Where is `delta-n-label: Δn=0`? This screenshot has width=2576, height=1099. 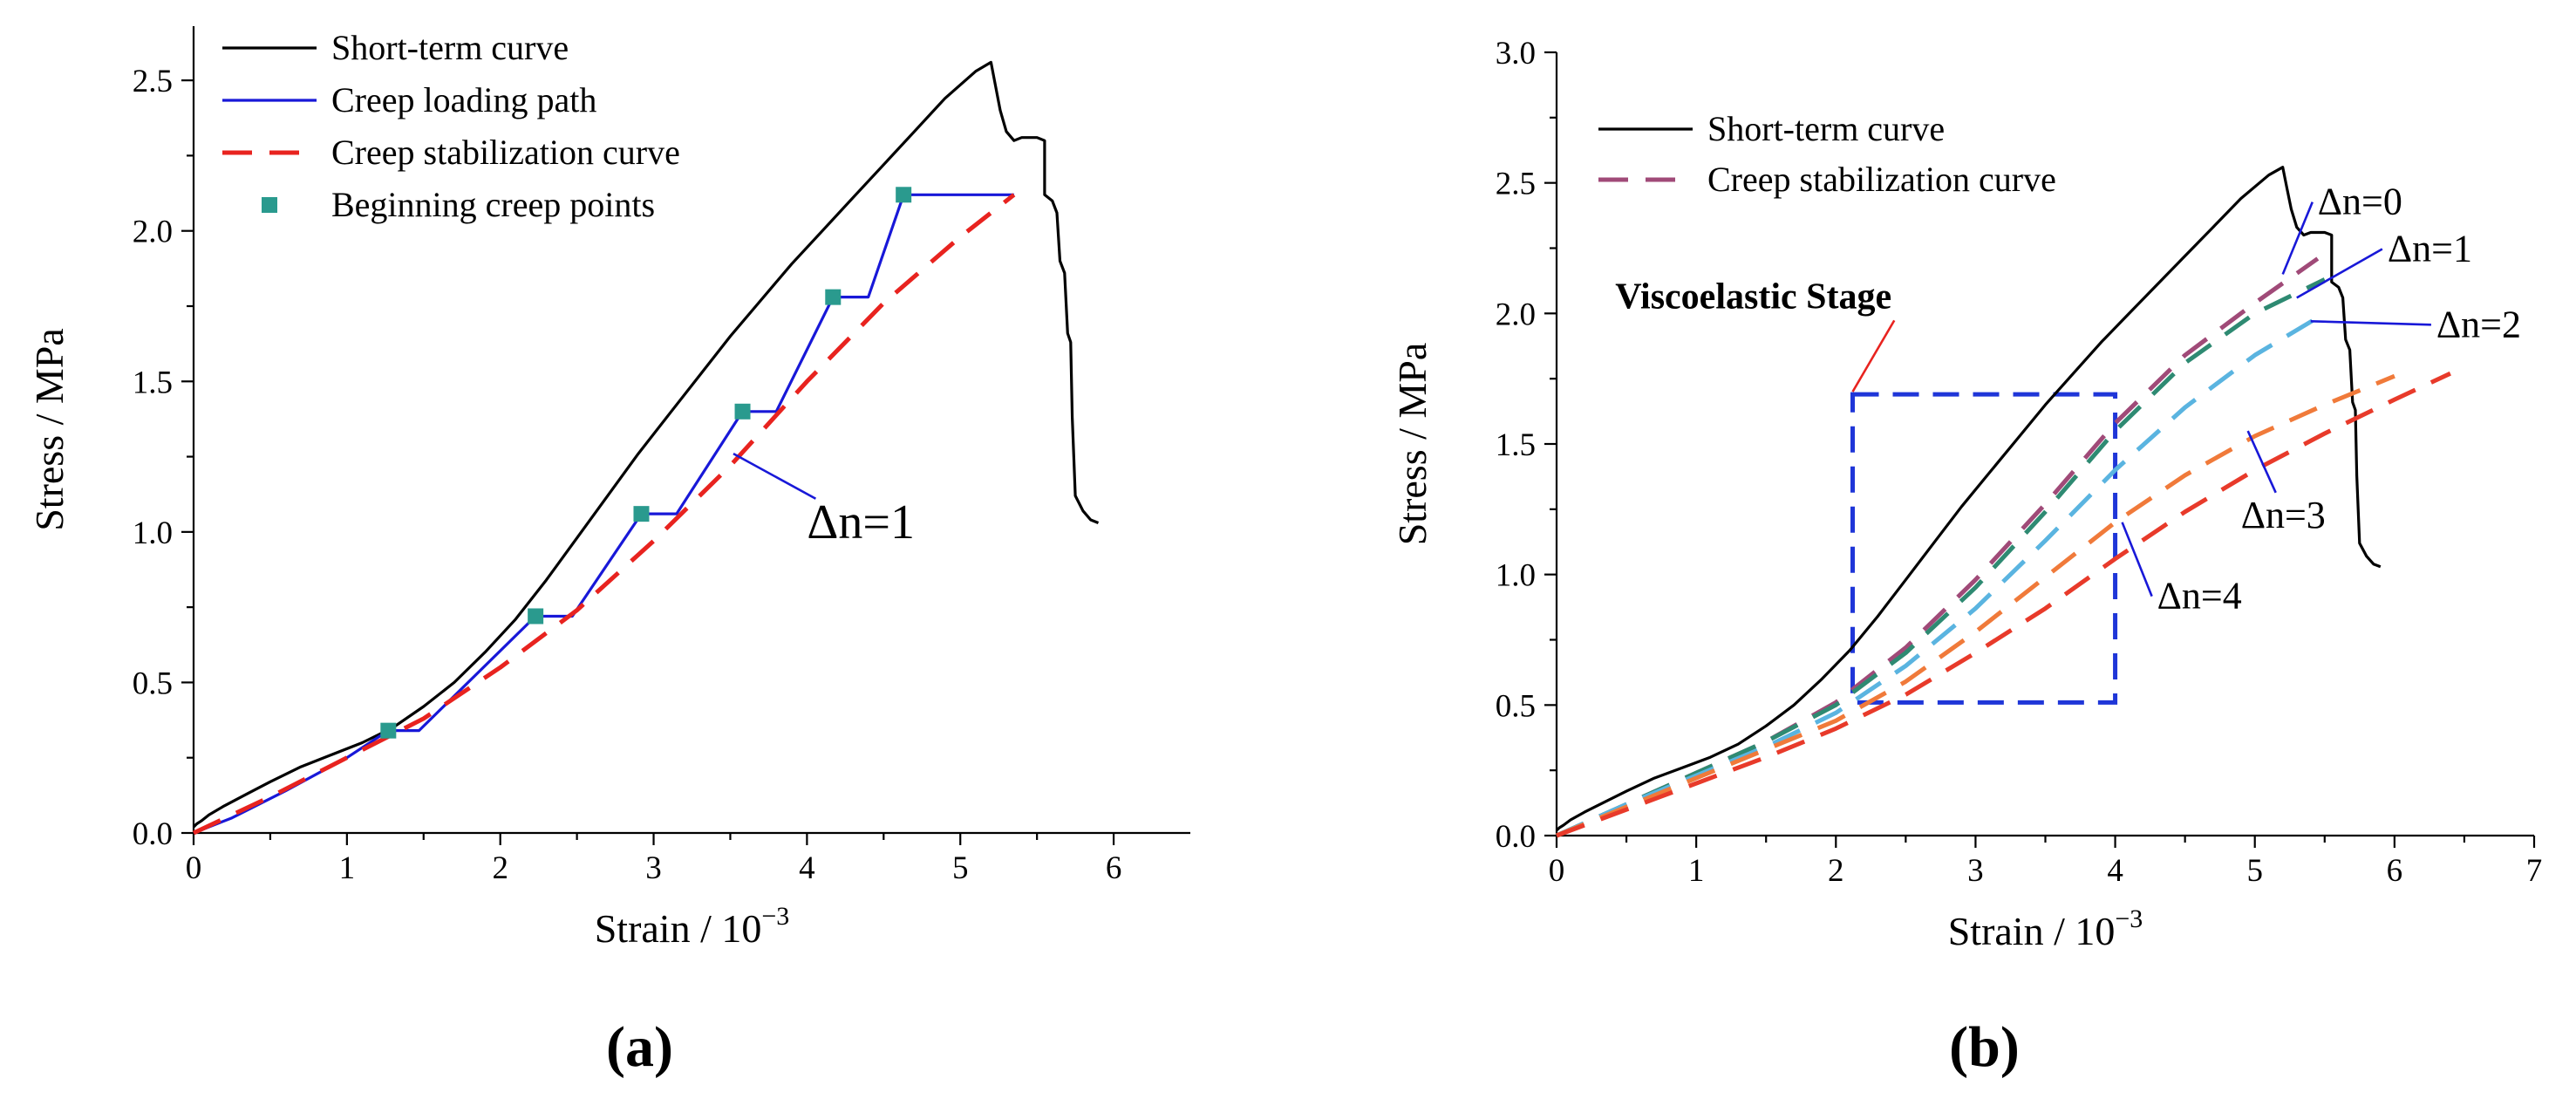
delta-n-label: Δn=0 is located at coordinates (2360, 202).